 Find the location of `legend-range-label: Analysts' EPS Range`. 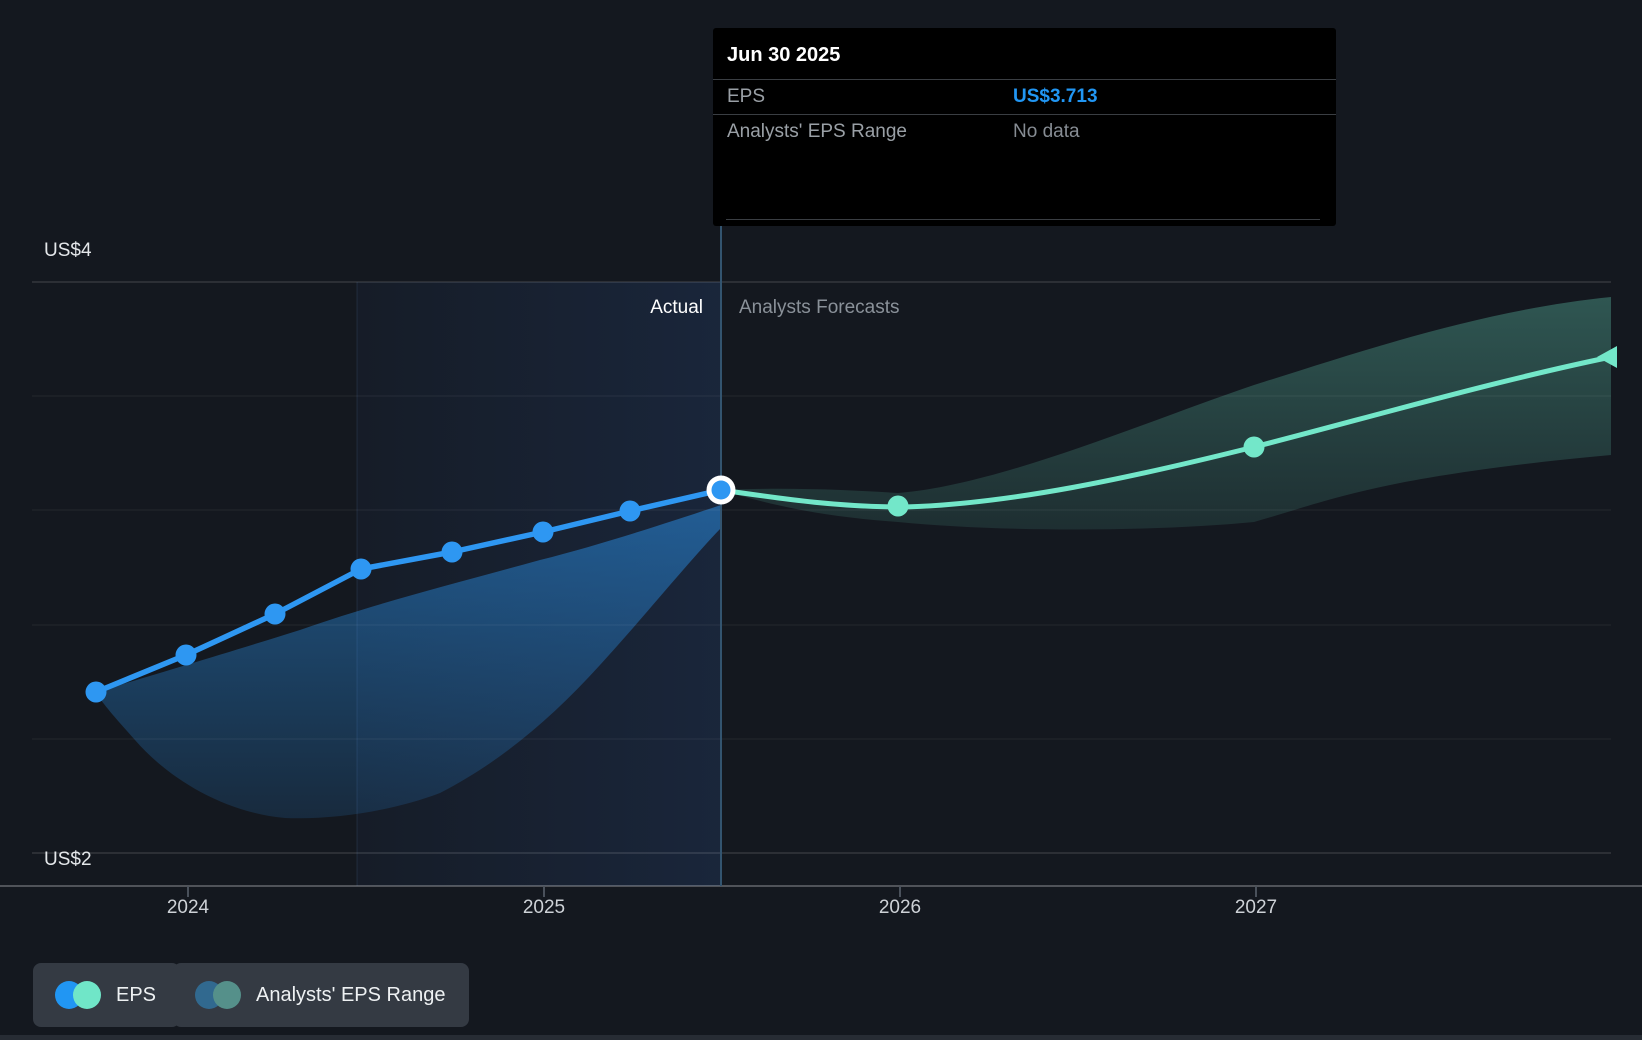

legend-range-label: Analysts' EPS Range is located at coordinates (351, 994).